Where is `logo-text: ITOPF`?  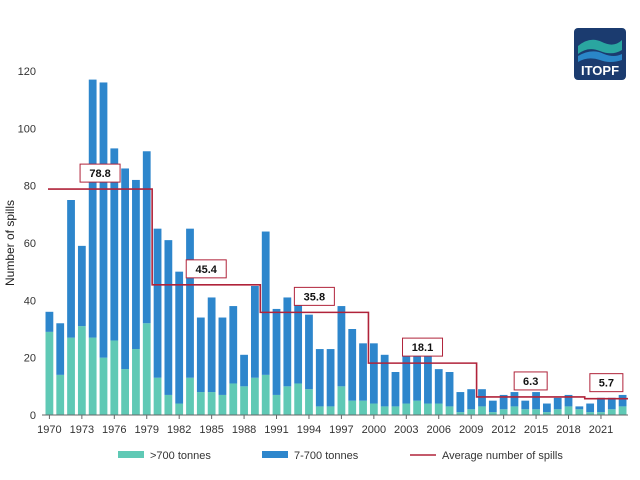
logo-text: ITOPF is located at coordinates (600, 70).